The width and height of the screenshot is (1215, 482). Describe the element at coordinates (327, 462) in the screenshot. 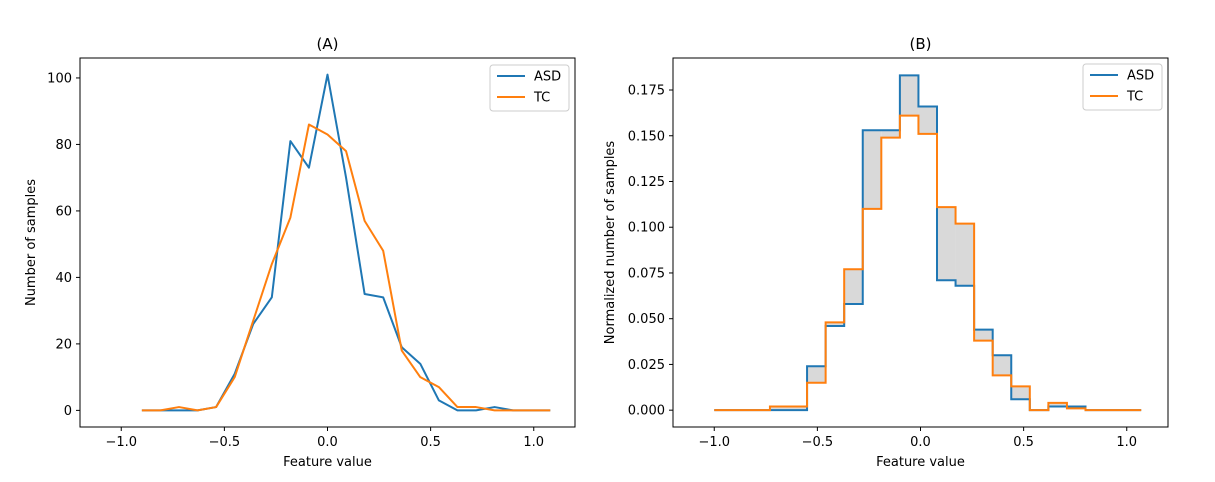

I see `chart-a-xlabel: Feature value` at that location.